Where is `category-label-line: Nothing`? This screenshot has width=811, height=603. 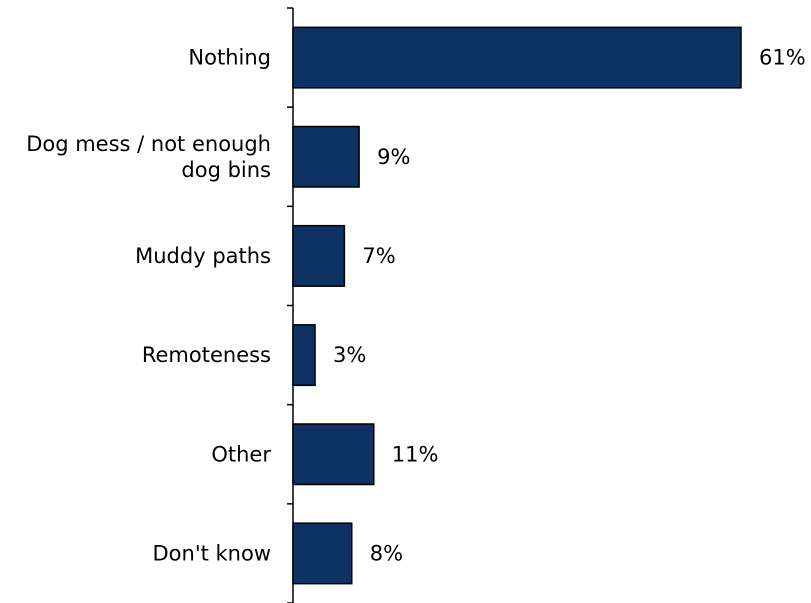 category-label-line: Nothing is located at coordinates (229, 58).